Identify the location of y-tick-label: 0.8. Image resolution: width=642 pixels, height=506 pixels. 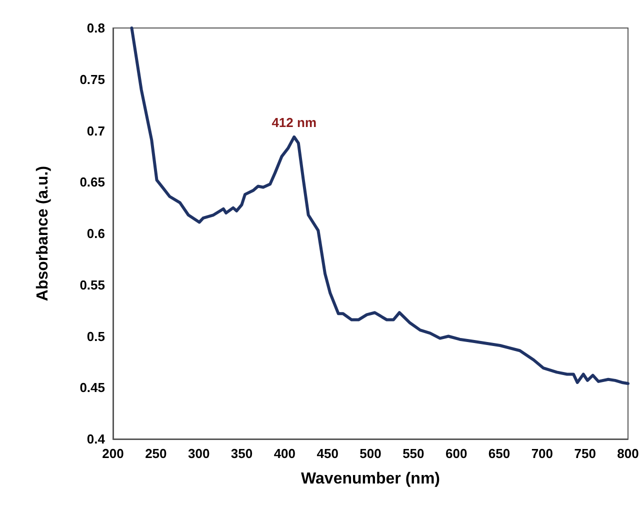
(95, 28).